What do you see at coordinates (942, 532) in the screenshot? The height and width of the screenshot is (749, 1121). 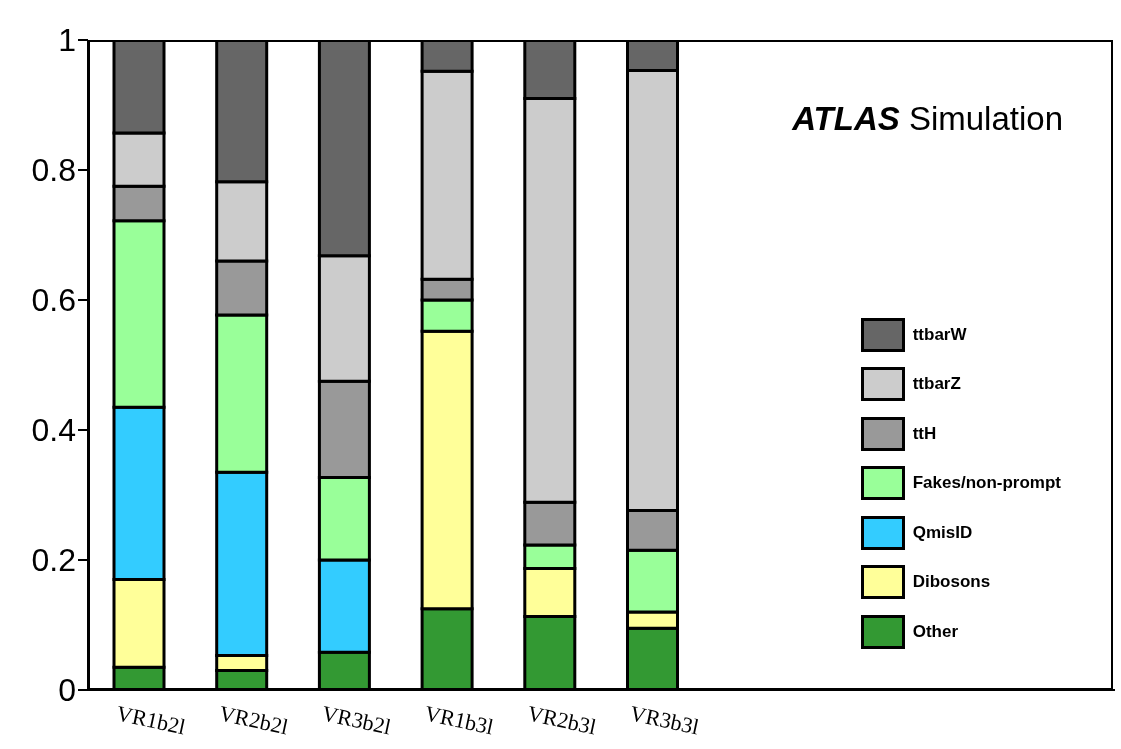 I see `legend-label: QmisID` at bounding box center [942, 532].